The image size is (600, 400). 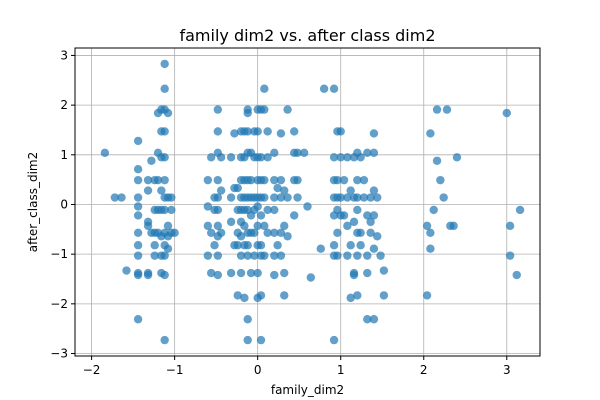 I want to click on x-tick-label: 3, so click(x=507, y=370).